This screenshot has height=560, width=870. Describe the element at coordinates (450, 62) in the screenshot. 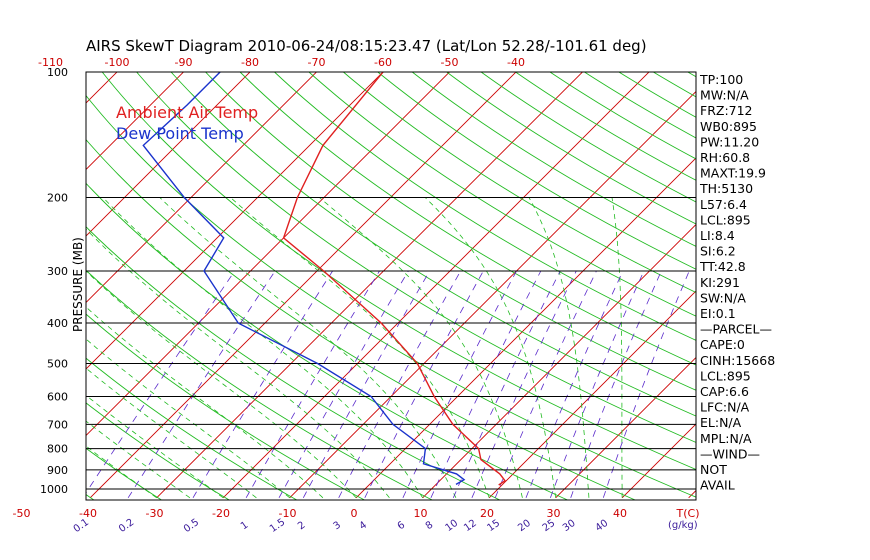

I see `top-tick-label: -50` at that location.